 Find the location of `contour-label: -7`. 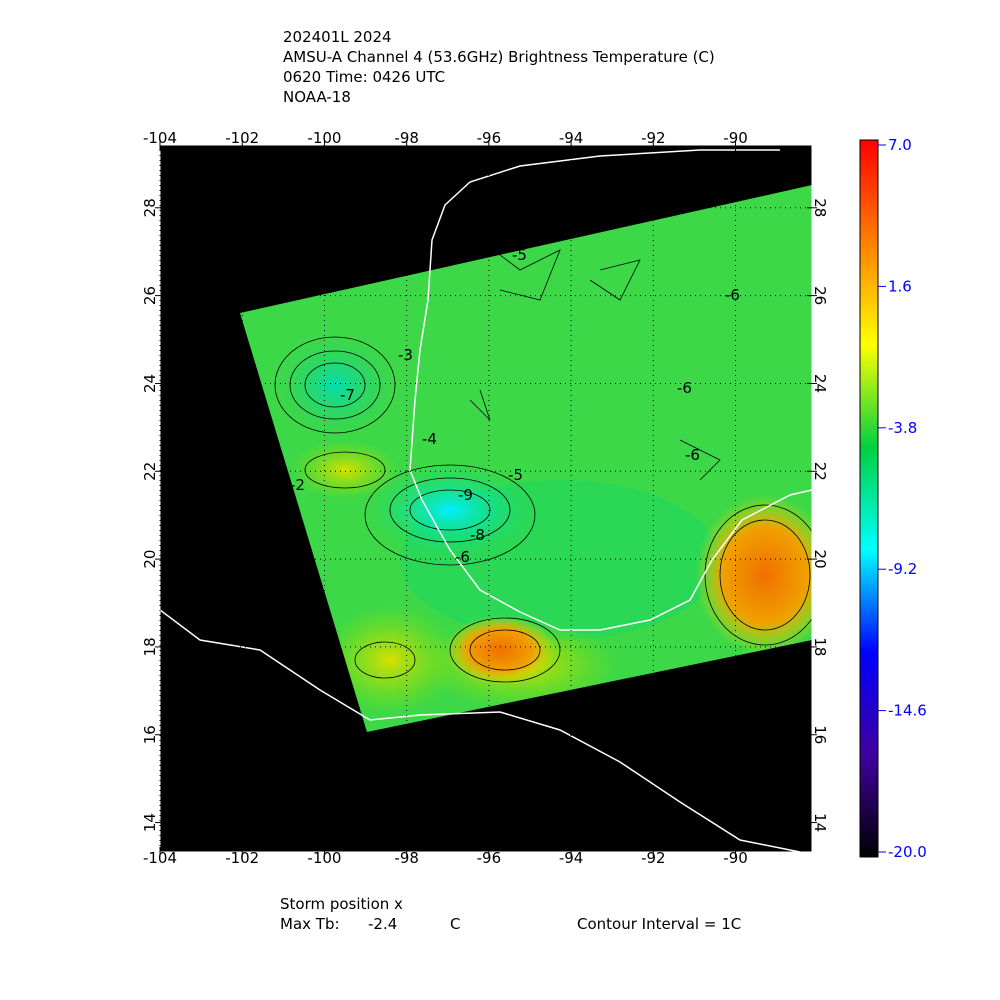

contour-label: -7 is located at coordinates (347, 395).